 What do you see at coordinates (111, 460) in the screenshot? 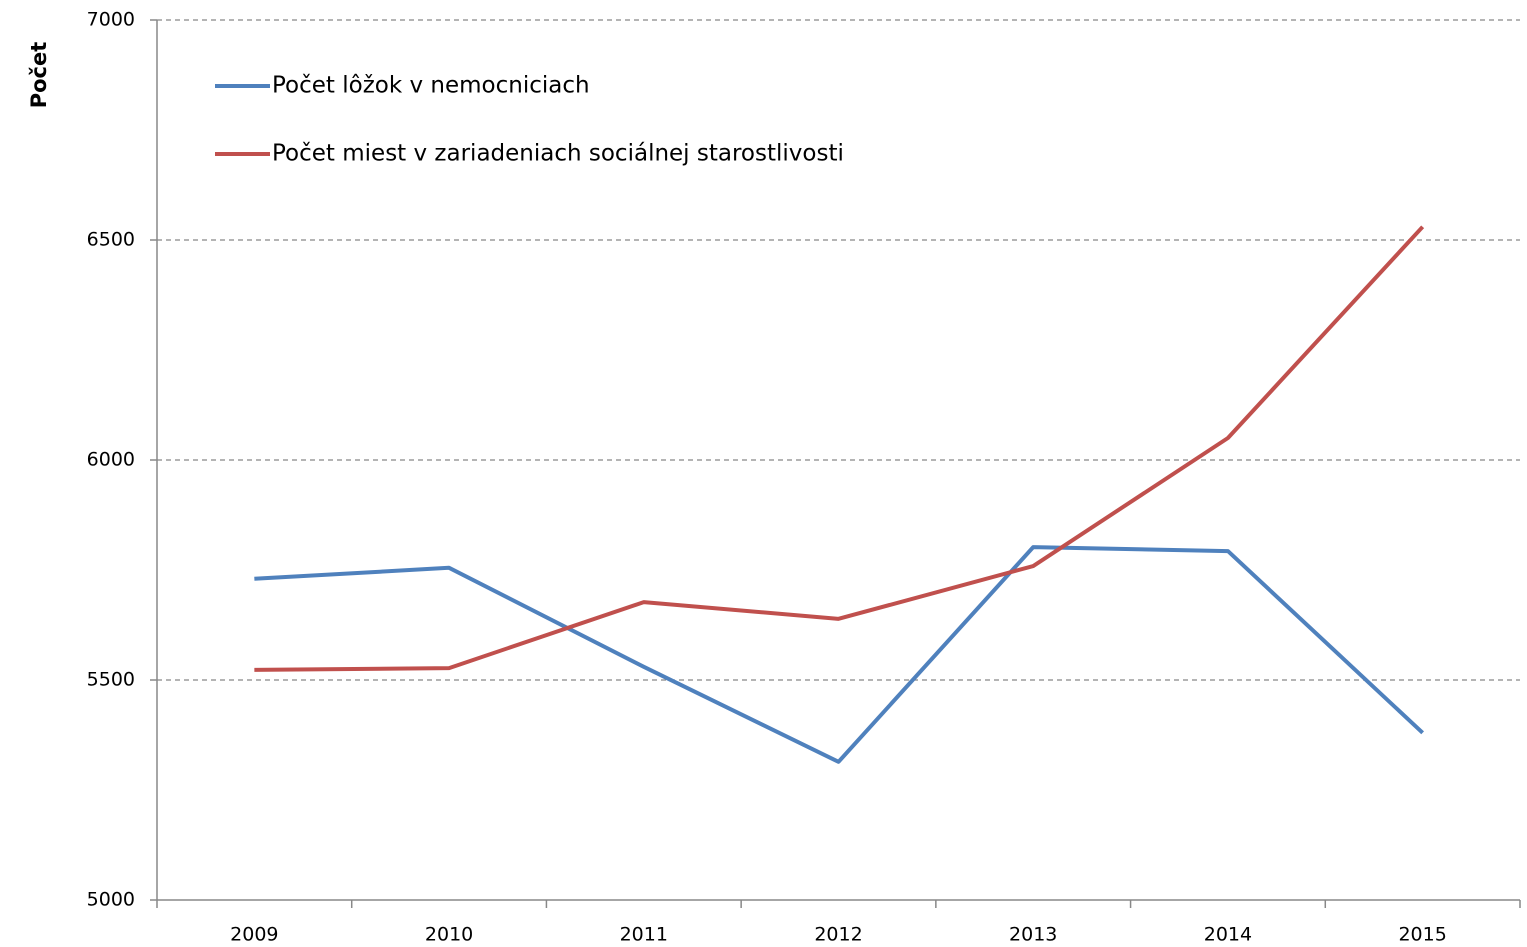
I see `y-tick-label: 6000` at bounding box center [111, 460].